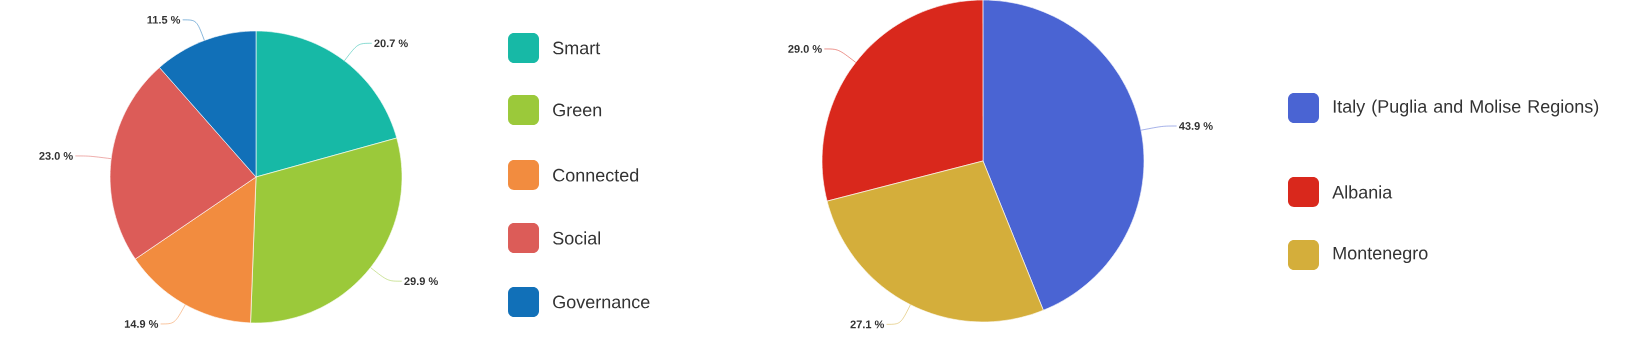 Image resolution: width=1632 pixels, height=350 pixels. Describe the element at coordinates (577, 110) in the screenshot. I see `legend-label: Green` at that location.